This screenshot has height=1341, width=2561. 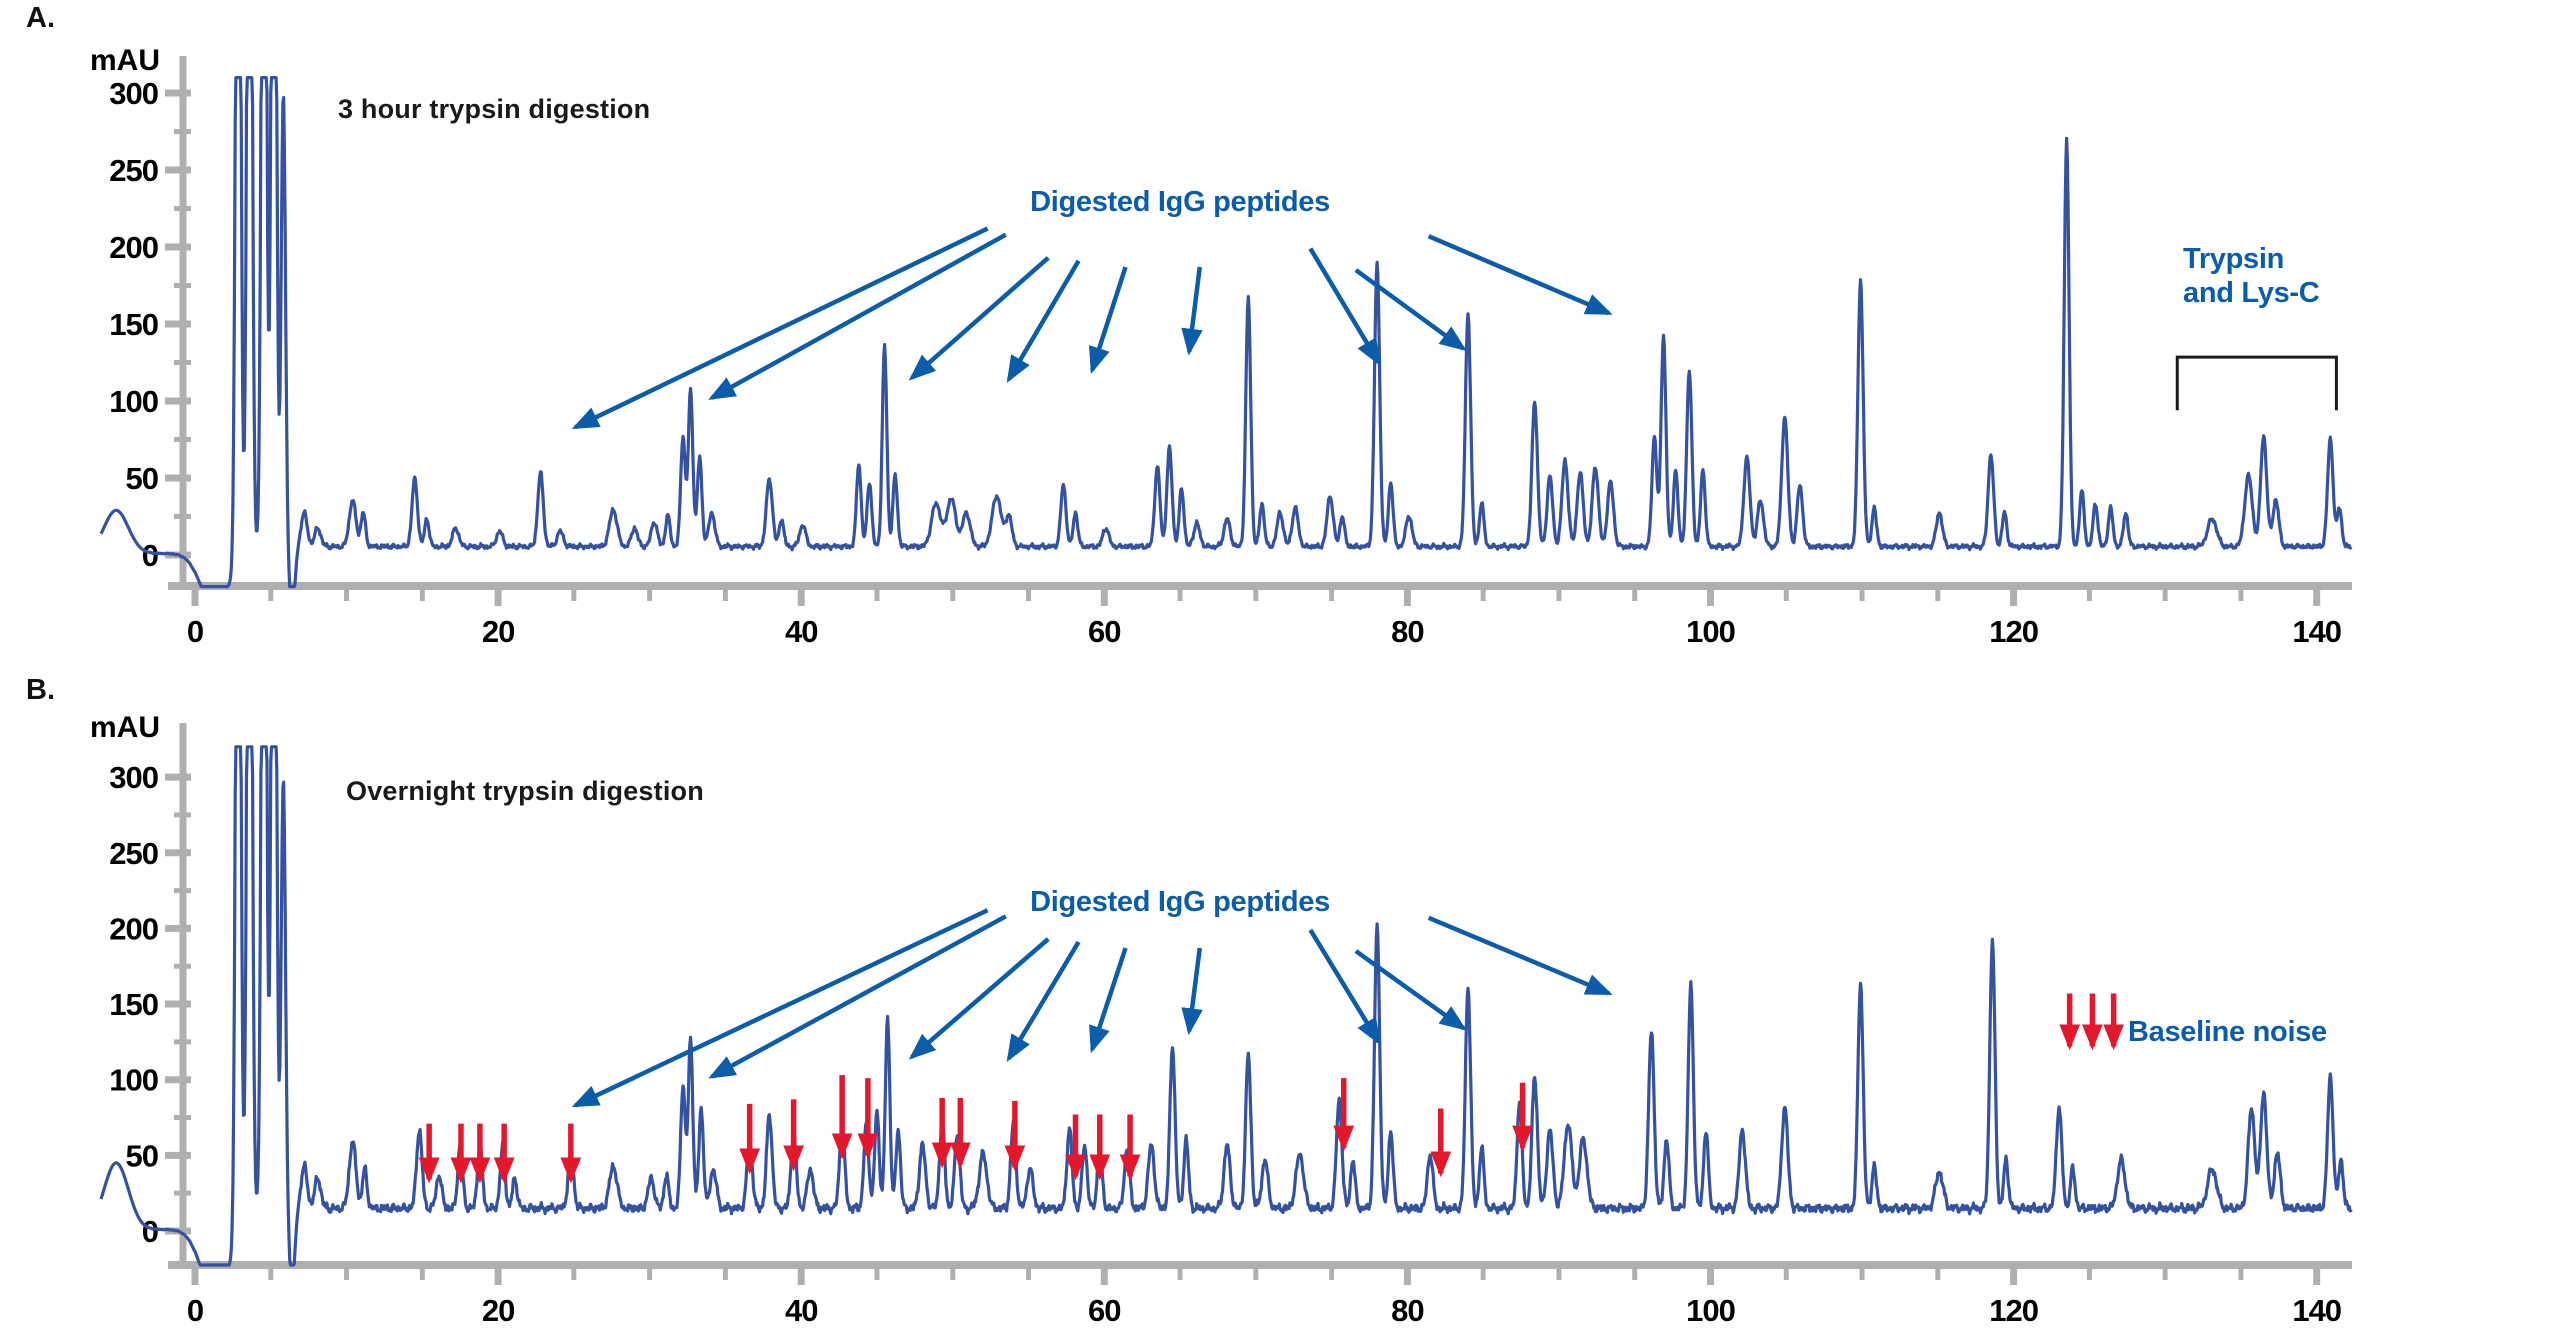 What do you see at coordinates (40, 690) in the screenshot?
I see `panel-b-label: B.` at bounding box center [40, 690].